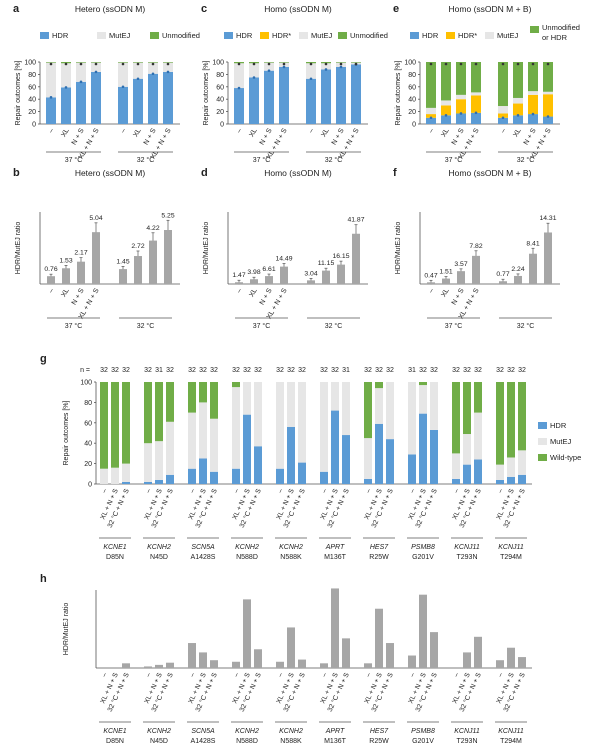 The width and height of the screenshot is (600, 752). What do you see at coordinates (206, 248) in the screenshot?
I see `y-axis-title-d: HDR/MutEJ ratio` at bounding box center [206, 248].